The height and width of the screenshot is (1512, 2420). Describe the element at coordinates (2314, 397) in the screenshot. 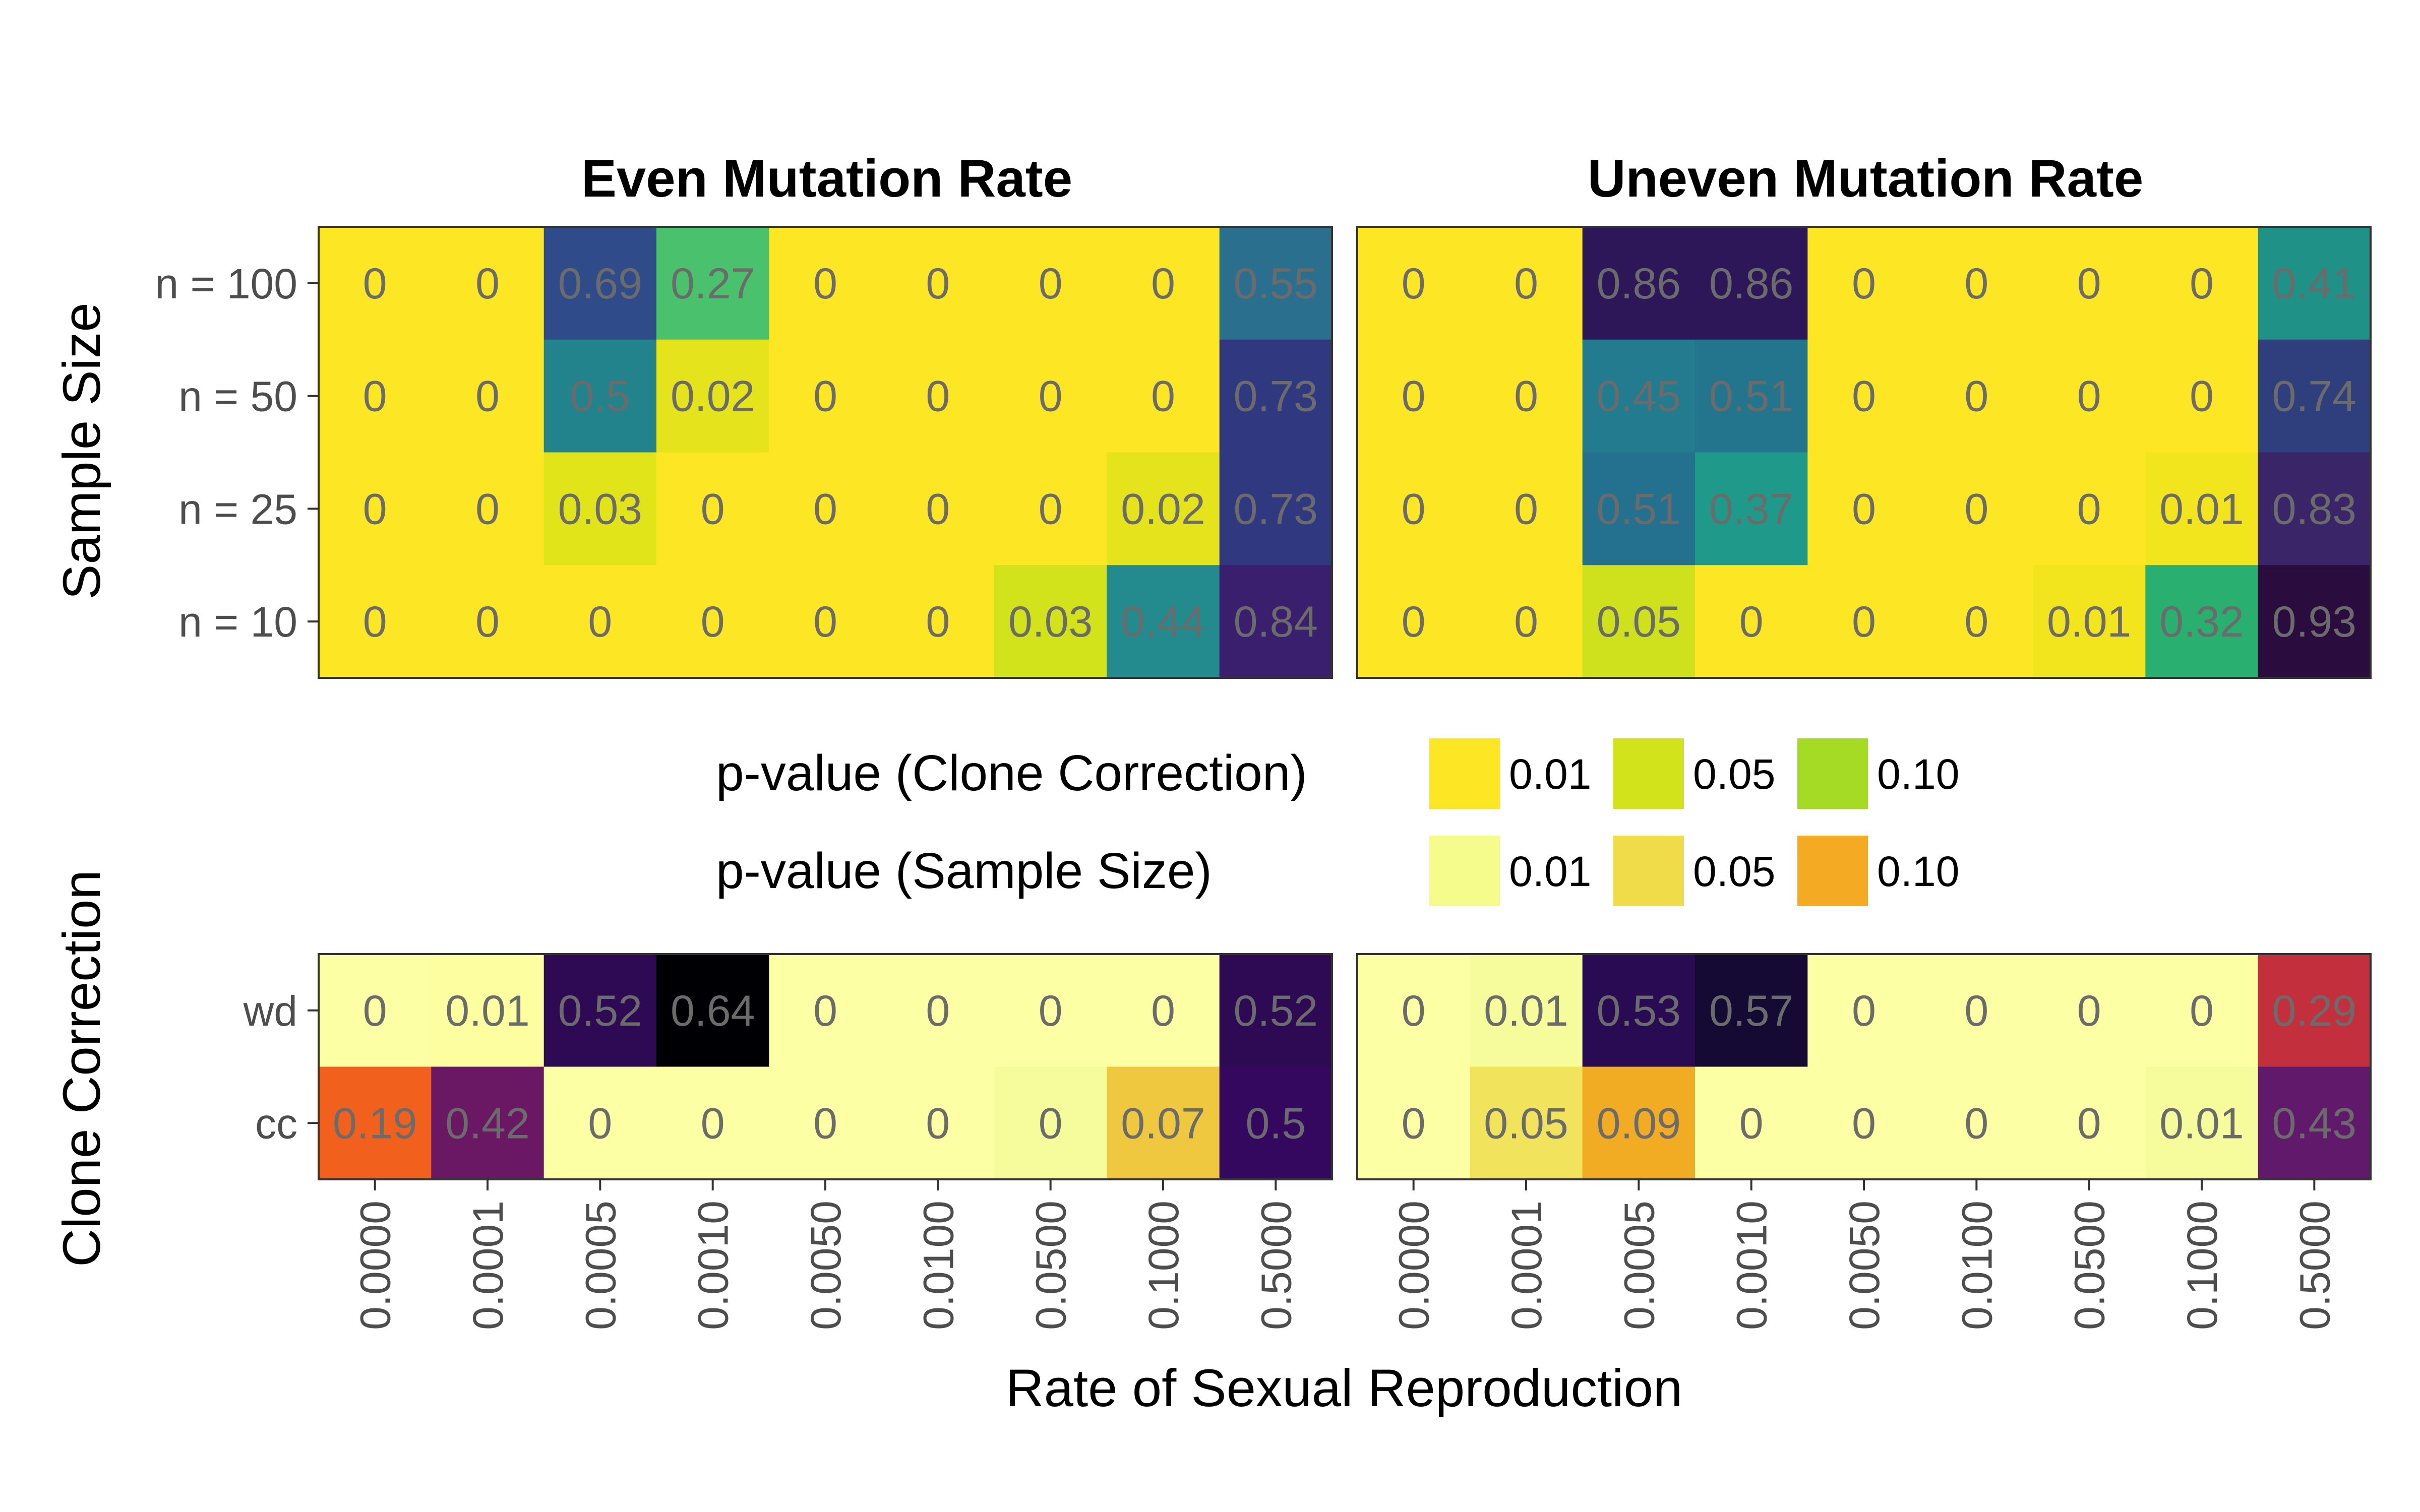

I see `cell-value-label: 0.74` at that location.